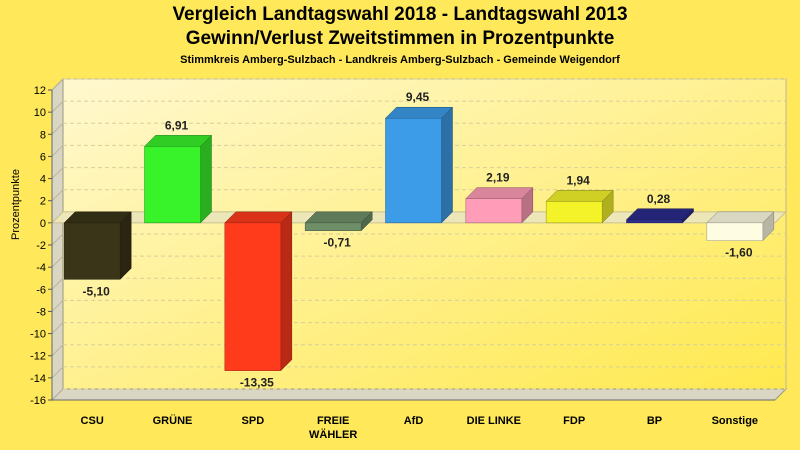  What do you see at coordinates (43, 224) in the screenshot?
I see `y-tick-label: 0` at bounding box center [43, 224].